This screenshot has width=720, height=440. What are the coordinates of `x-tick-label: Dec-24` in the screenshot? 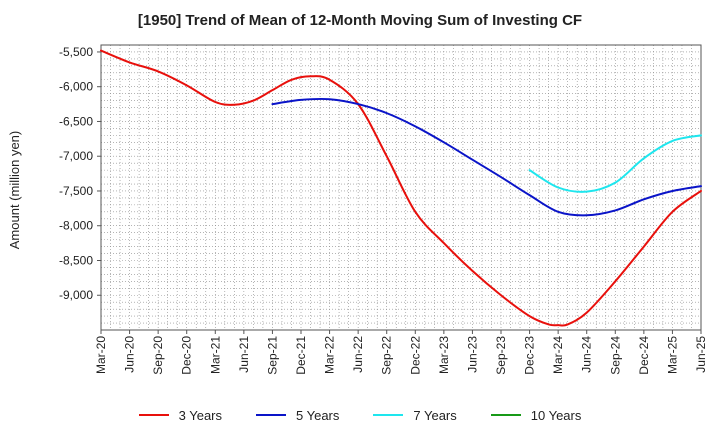 It's located at (644, 355).